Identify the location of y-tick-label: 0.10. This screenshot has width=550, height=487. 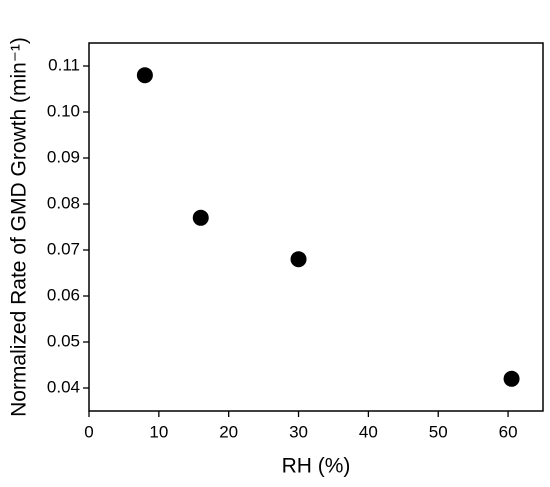
(63, 110).